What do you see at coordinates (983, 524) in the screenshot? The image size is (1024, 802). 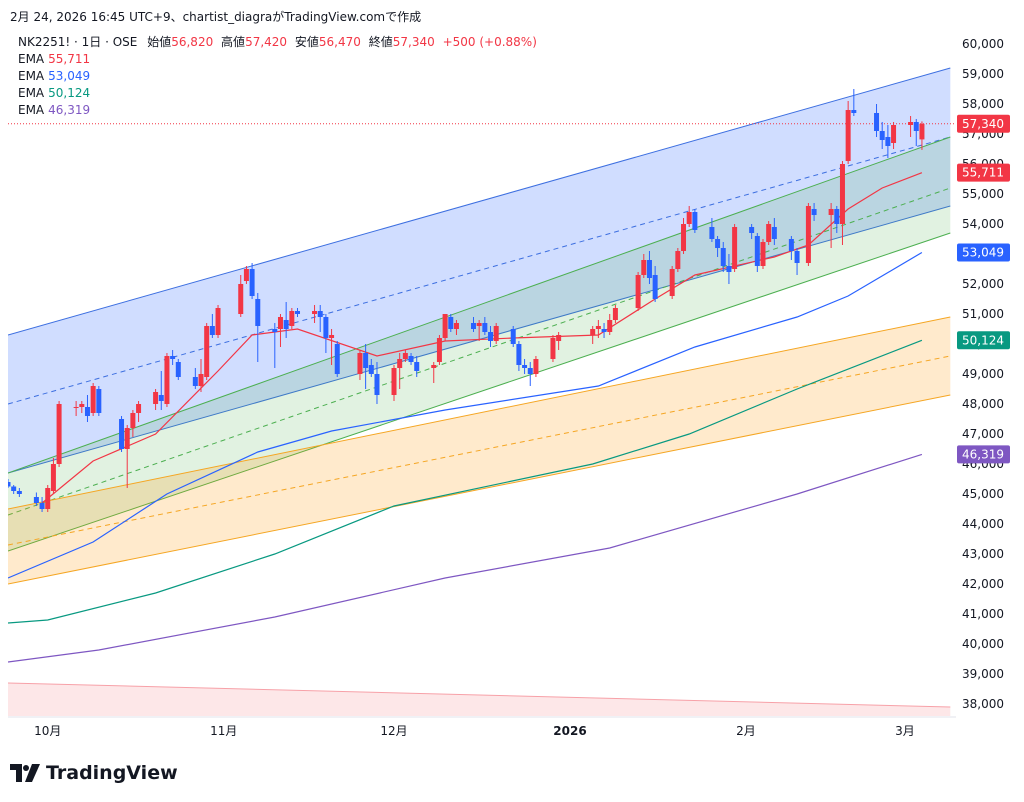 I see `y-tick-label: 44,000` at bounding box center [983, 524].